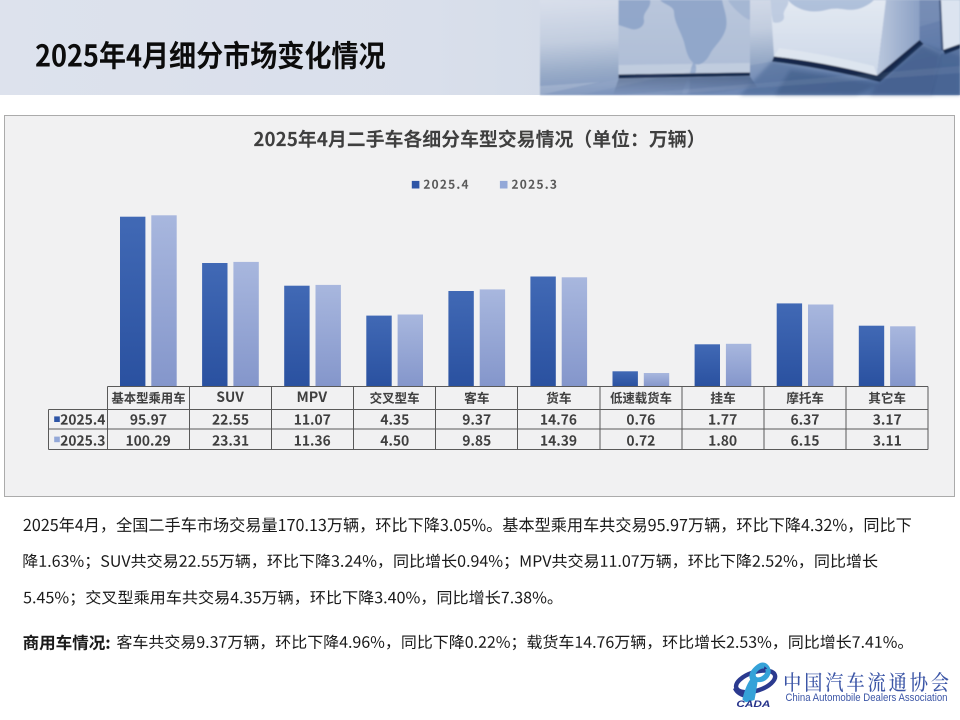 The width and height of the screenshot is (960, 720). Describe the element at coordinates (867, 698) in the screenshot. I see `svg-text:China Automobile Dealers Assoc: China Automobile Dealers Association` at that location.